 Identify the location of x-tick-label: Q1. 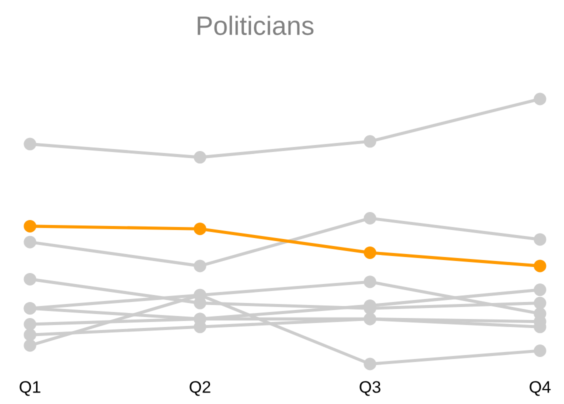
(30, 388).